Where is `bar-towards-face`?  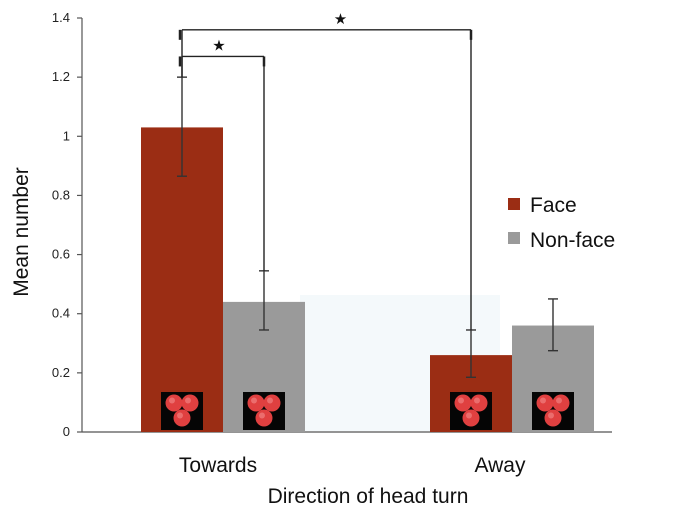
bar-towards-face is located at coordinates (182, 280).